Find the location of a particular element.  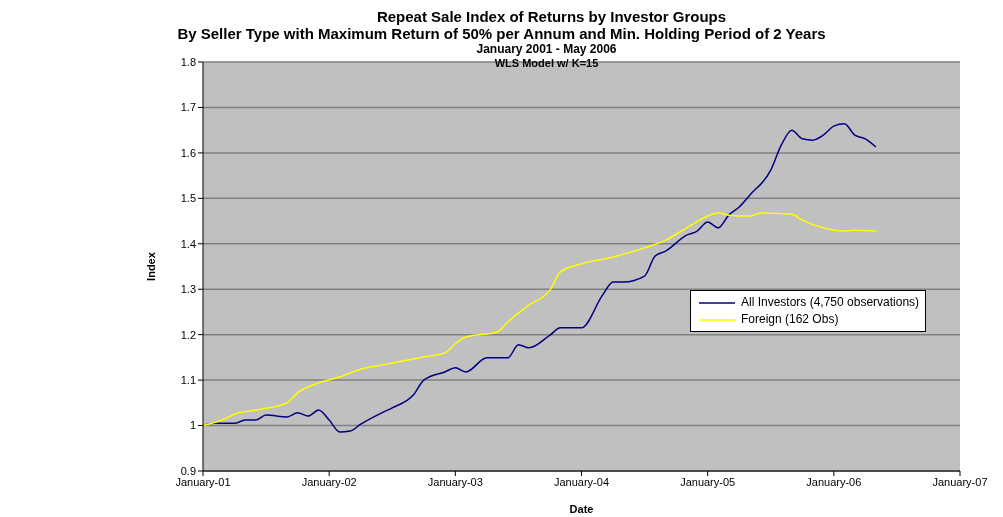

y-tick-label: 1.2 is located at coordinates (188, 334).